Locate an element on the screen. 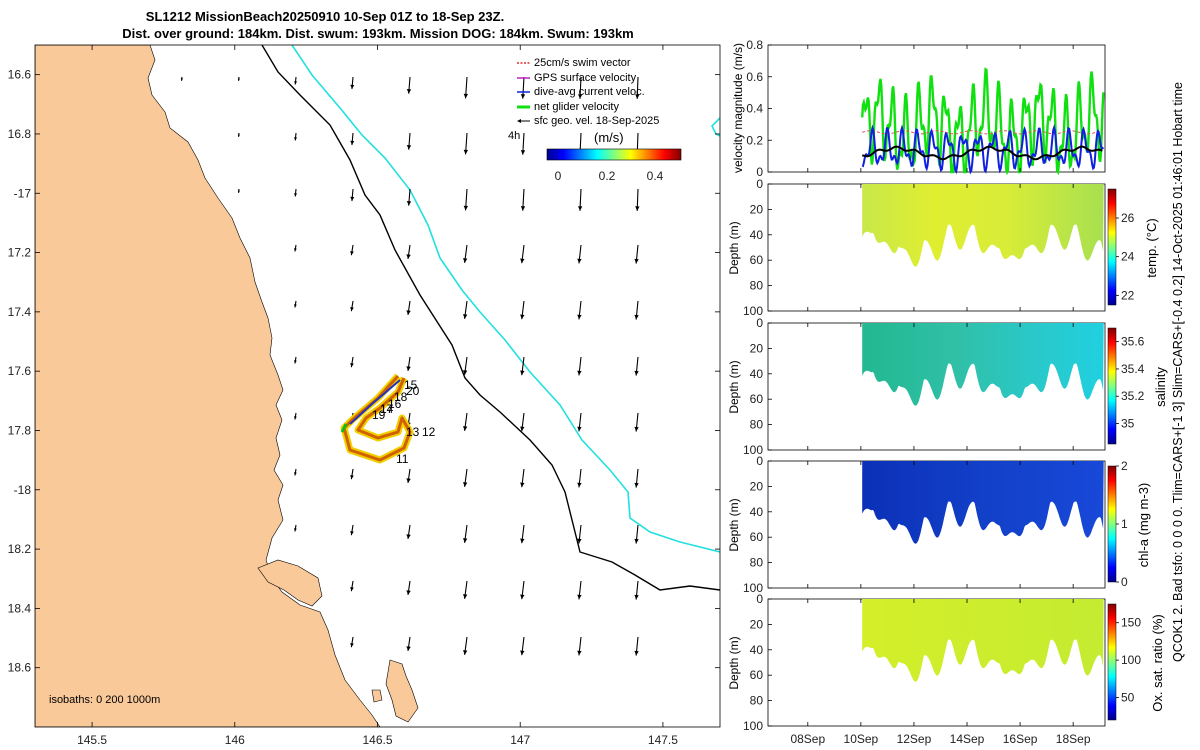  track-day-label: 12 is located at coordinates (429, 432).